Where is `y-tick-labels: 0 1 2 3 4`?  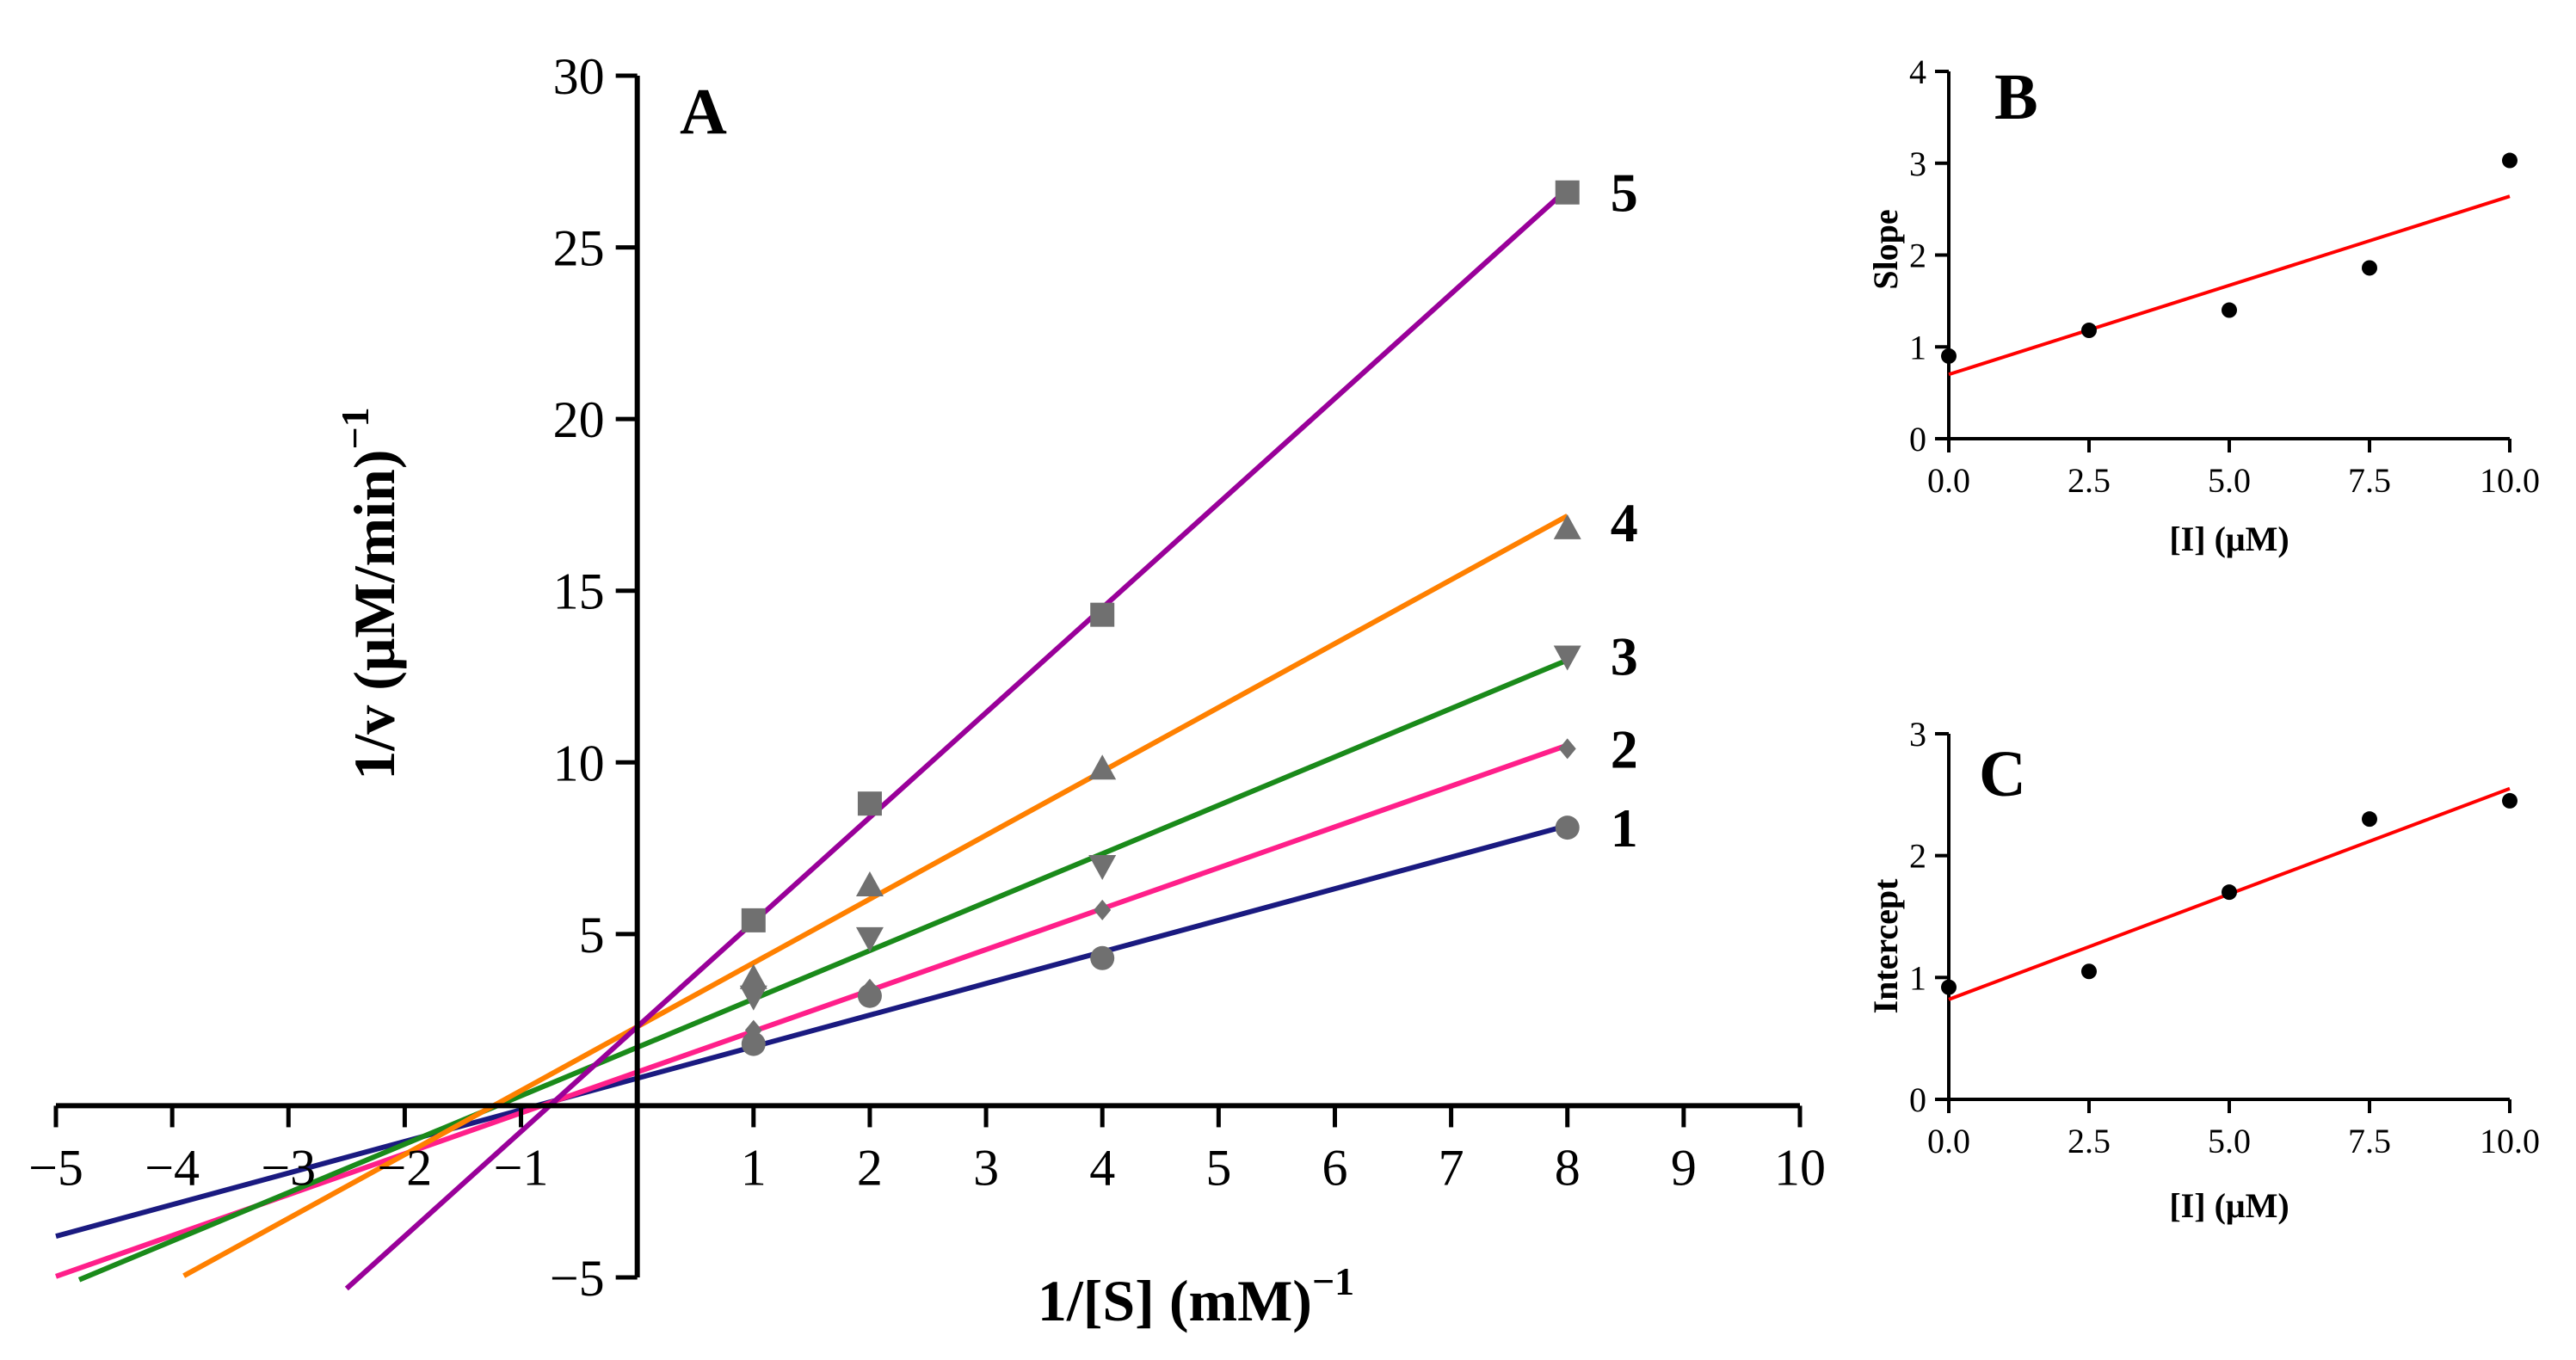 y-tick-labels: 0 1 2 3 4 is located at coordinates (1918, 255).